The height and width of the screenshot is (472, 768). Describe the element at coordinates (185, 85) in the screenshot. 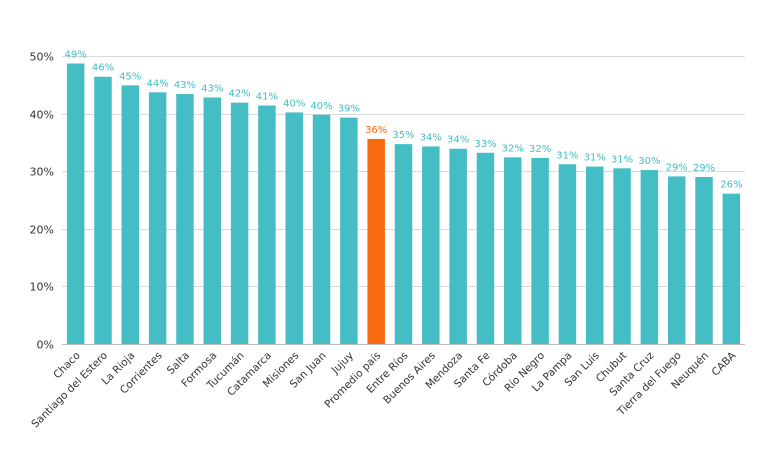

I see `data-label-salta: 43%` at that location.